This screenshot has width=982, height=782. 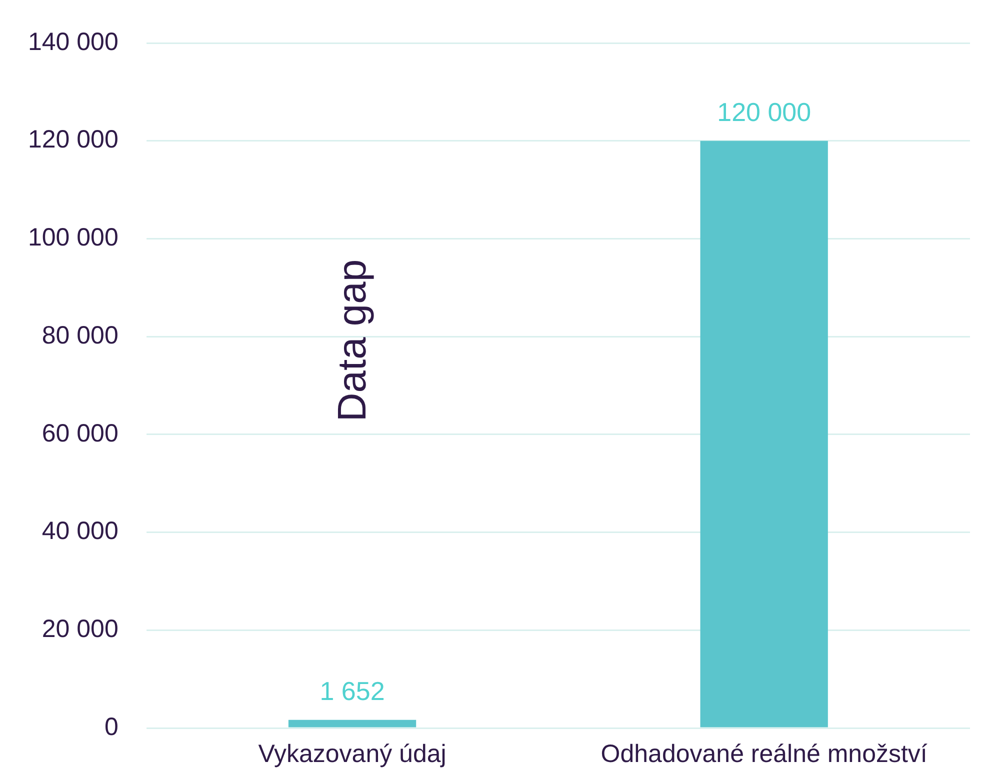 I want to click on data-label: 120 000, so click(x=764, y=112).